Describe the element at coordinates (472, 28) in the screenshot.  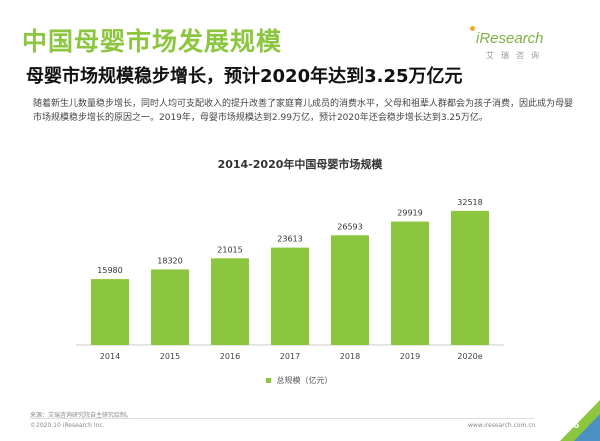
I see `logo-dot-icon` at that location.